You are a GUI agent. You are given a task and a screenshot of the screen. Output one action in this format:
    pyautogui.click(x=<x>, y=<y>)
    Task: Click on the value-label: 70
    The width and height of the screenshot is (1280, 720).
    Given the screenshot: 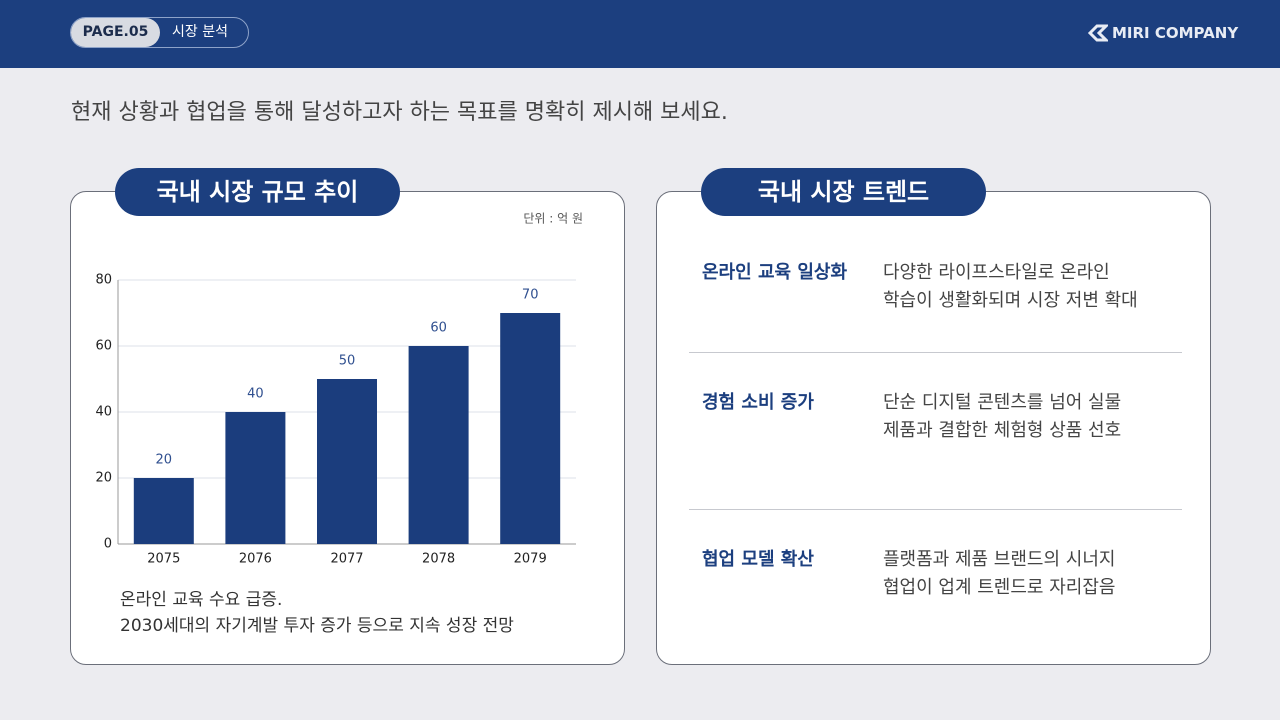 What is the action you would take?
    pyautogui.click(x=530, y=295)
    